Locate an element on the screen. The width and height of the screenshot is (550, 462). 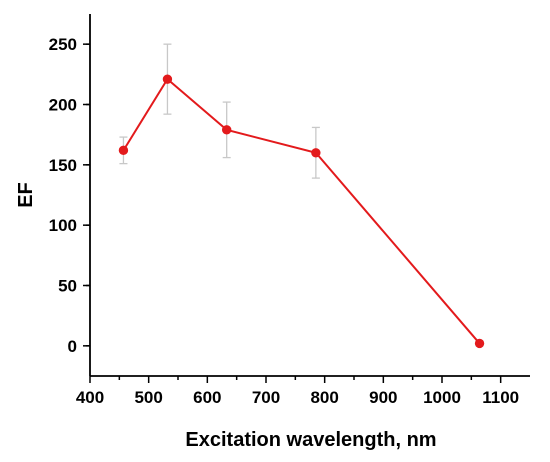
x-tick-label: 700 is located at coordinates (266, 397).